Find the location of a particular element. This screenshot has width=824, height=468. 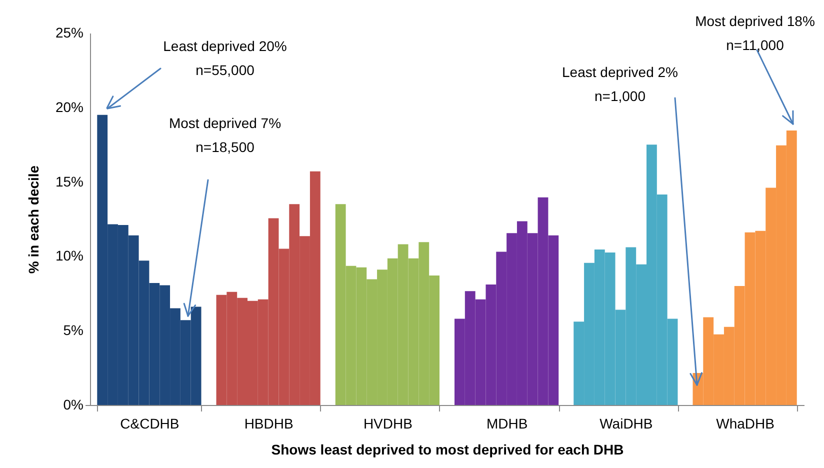

annotation: Most deprived 18% n=11,000 is located at coordinates (755, 33).